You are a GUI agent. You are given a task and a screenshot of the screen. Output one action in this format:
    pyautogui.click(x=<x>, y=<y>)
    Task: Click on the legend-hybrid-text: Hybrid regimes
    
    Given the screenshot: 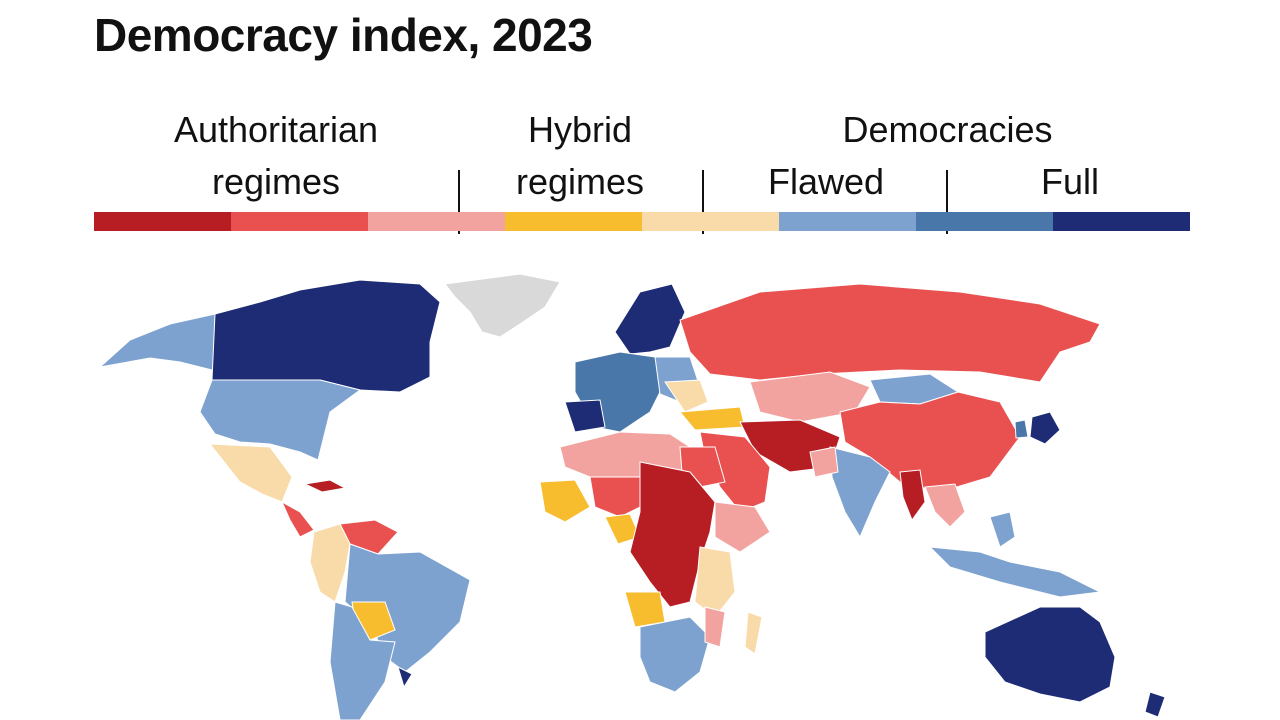 What is the action you would take?
    pyautogui.click(x=580, y=155)
    